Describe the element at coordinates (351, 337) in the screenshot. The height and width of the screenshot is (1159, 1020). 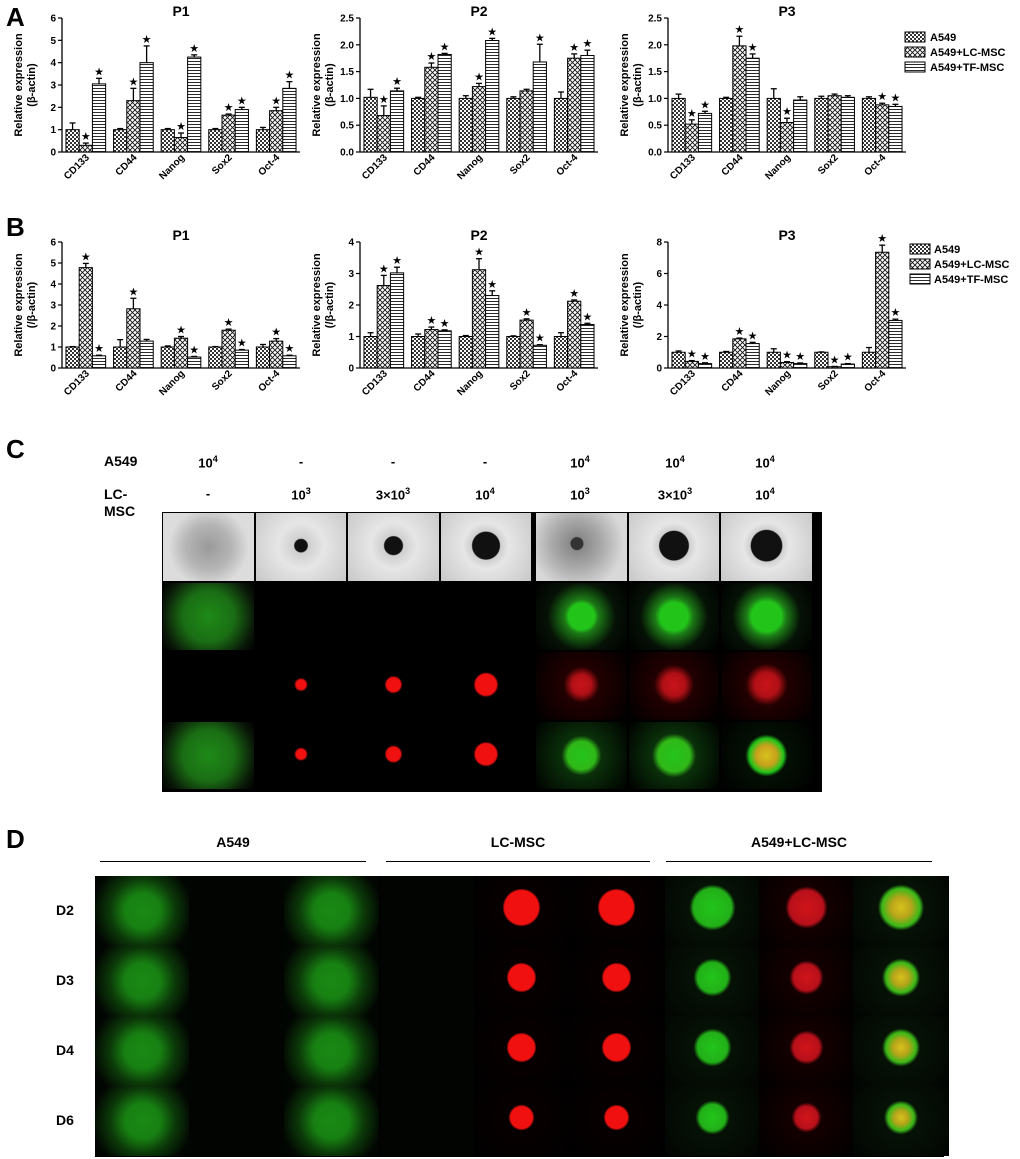
I see `y-tick-label: 1` at that location.